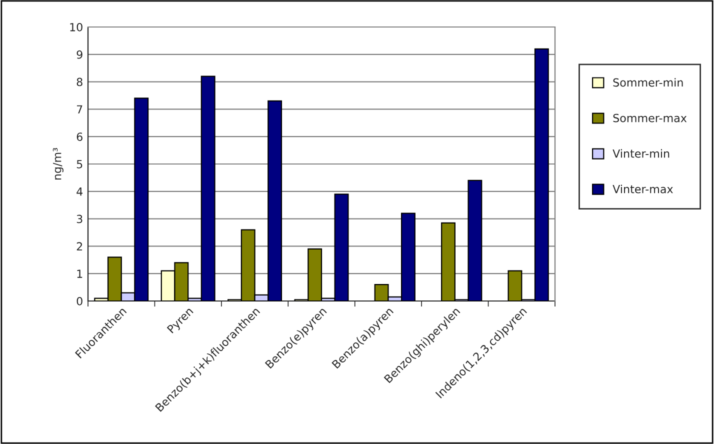  I want to click on y-tick-label: 9, so click(79, 54).